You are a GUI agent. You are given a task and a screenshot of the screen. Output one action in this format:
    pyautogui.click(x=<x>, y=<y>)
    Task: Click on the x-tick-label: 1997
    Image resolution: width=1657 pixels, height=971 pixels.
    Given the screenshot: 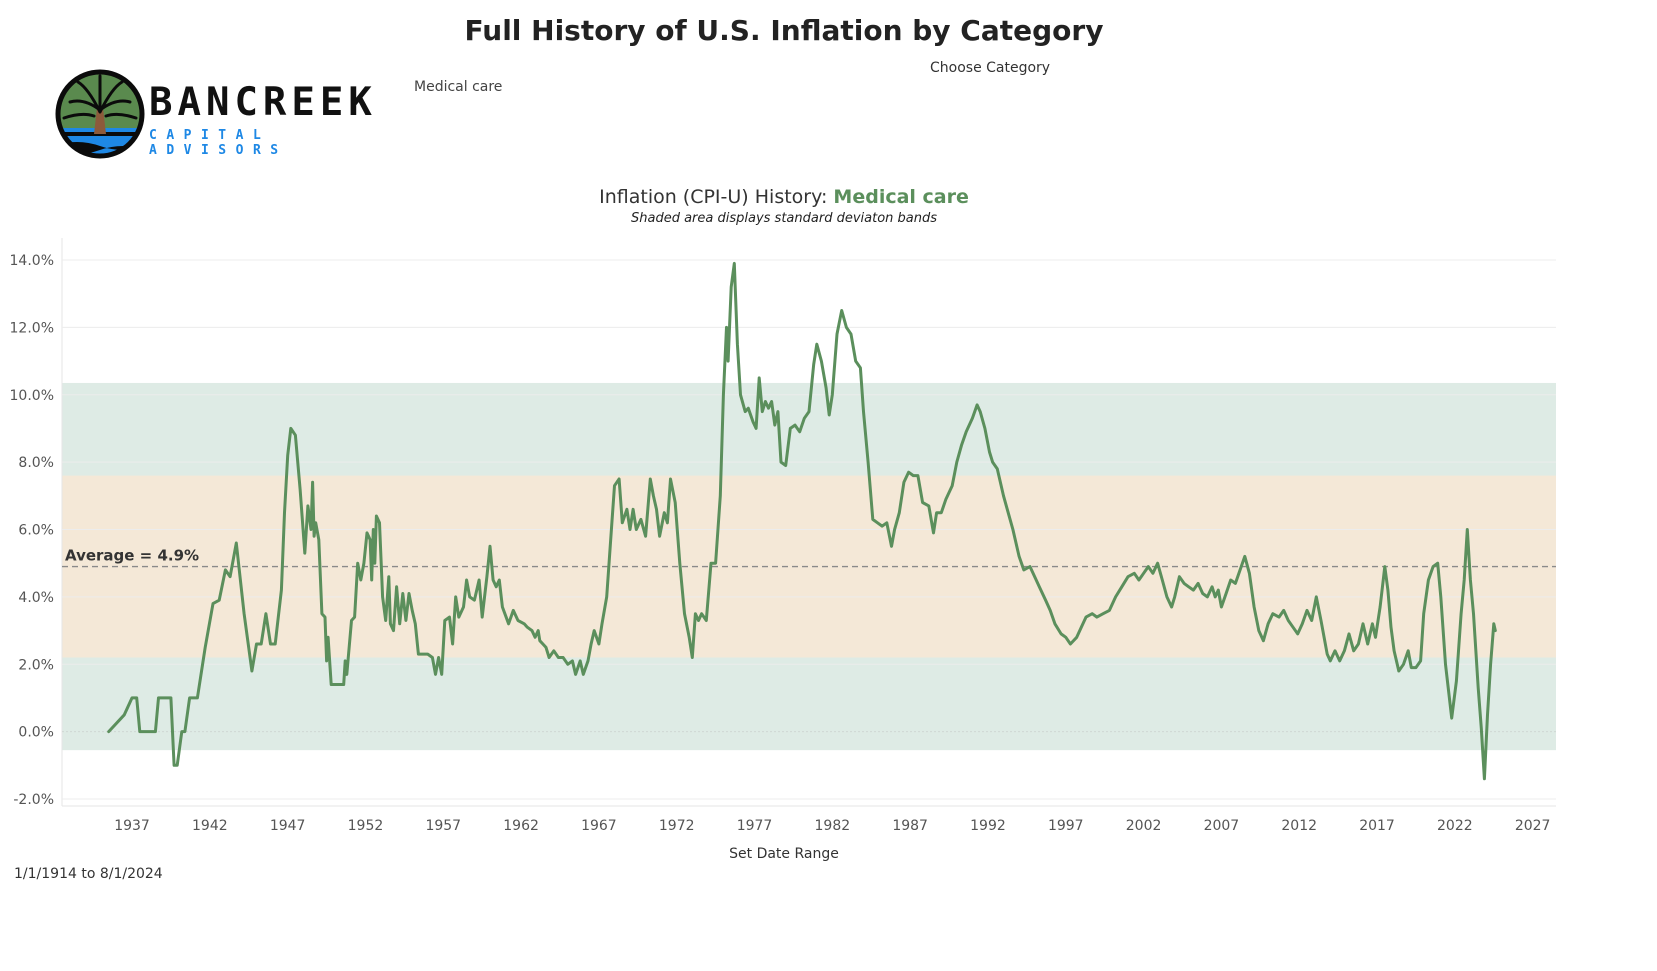 What is the action you would take?
    pyautogui.click(x=1066, y=826)
    